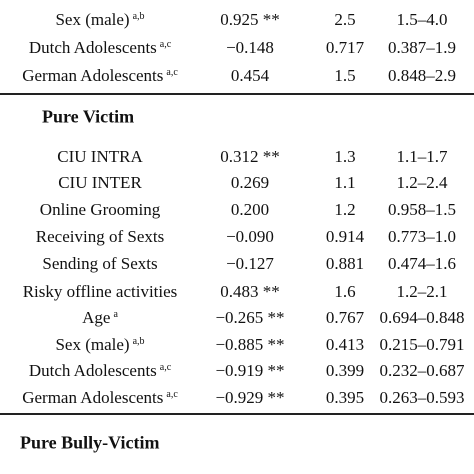  What do you see at coordinates (345, 263) in the screenshot?
I see `odds-ratio: 0.881` at bounding box center [345, 263].